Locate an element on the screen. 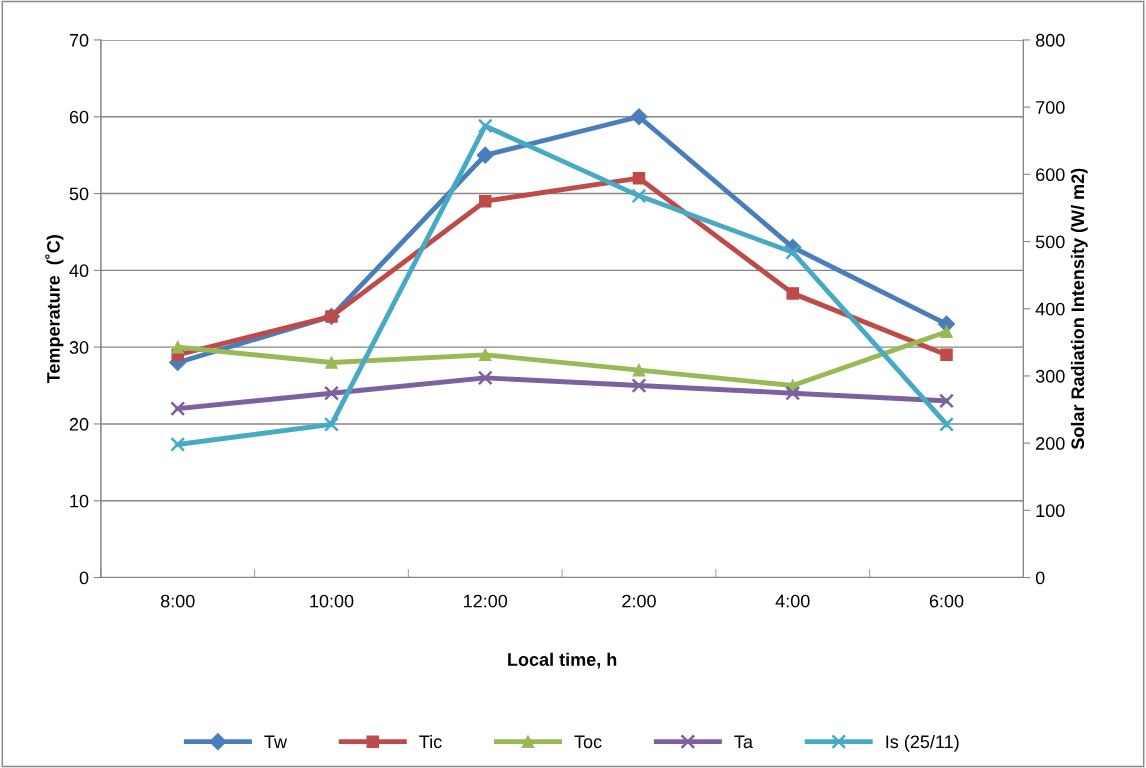 The image size is (1146, 768). legend-label: Ta is located at coordinates (743, 742).